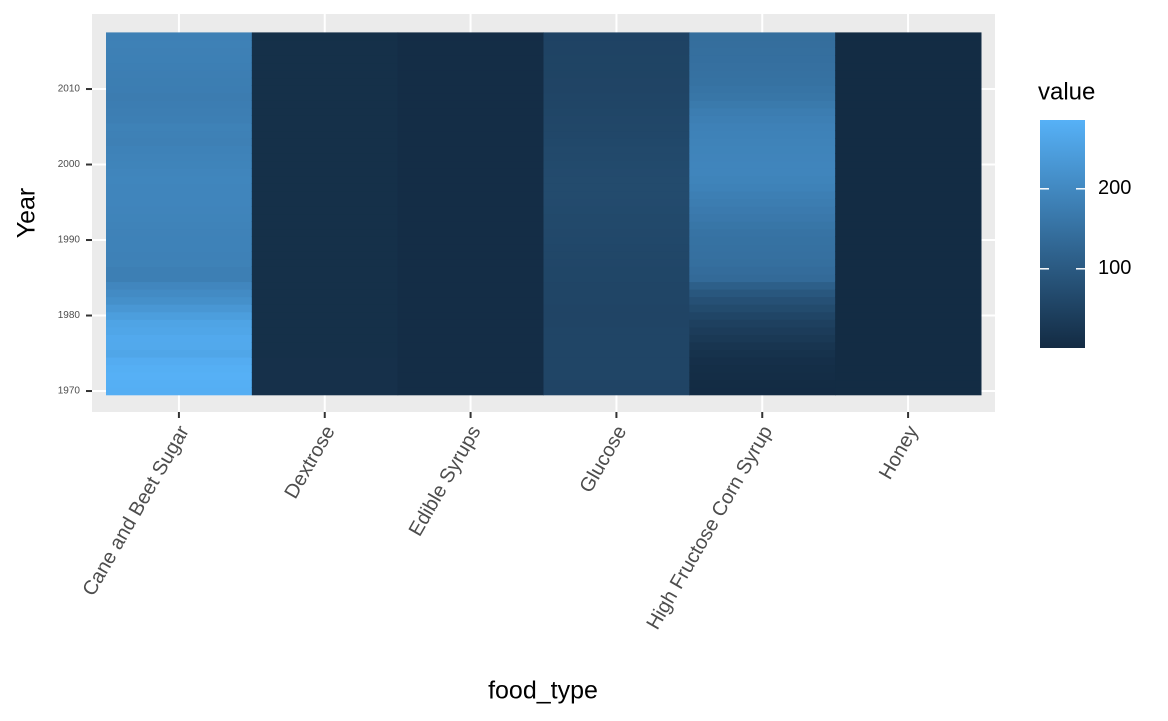 Image resolution: width=1168 pixels, height=721 pixels. Describe the element at coordinates (1114, 188) in the screenshot. I see `colorbar-tick-label: 200` at that location.